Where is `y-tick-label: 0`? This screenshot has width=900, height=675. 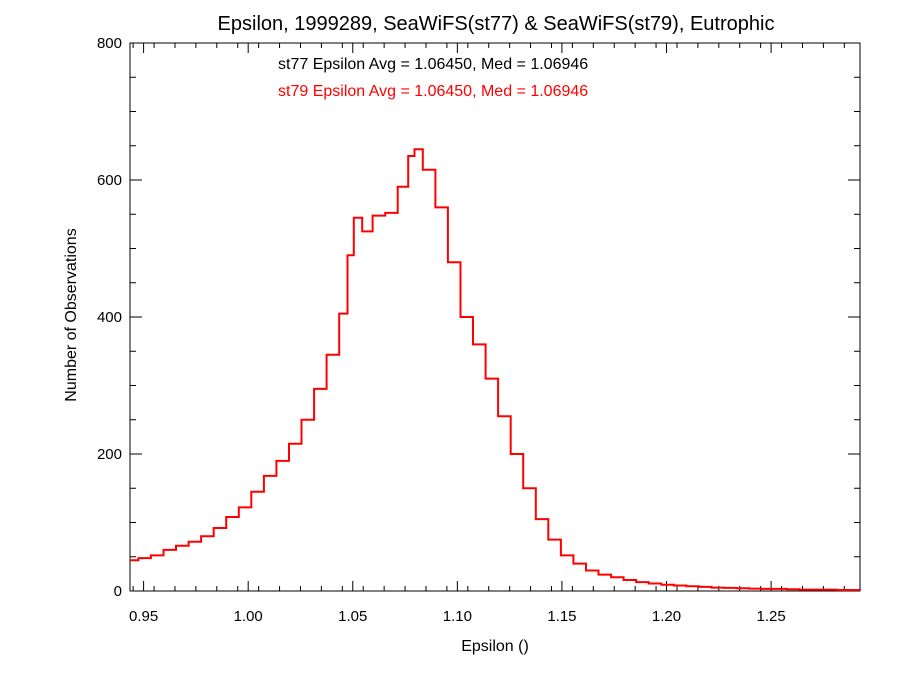 y-tick-label: 0 is located at coordinates (118, 591).